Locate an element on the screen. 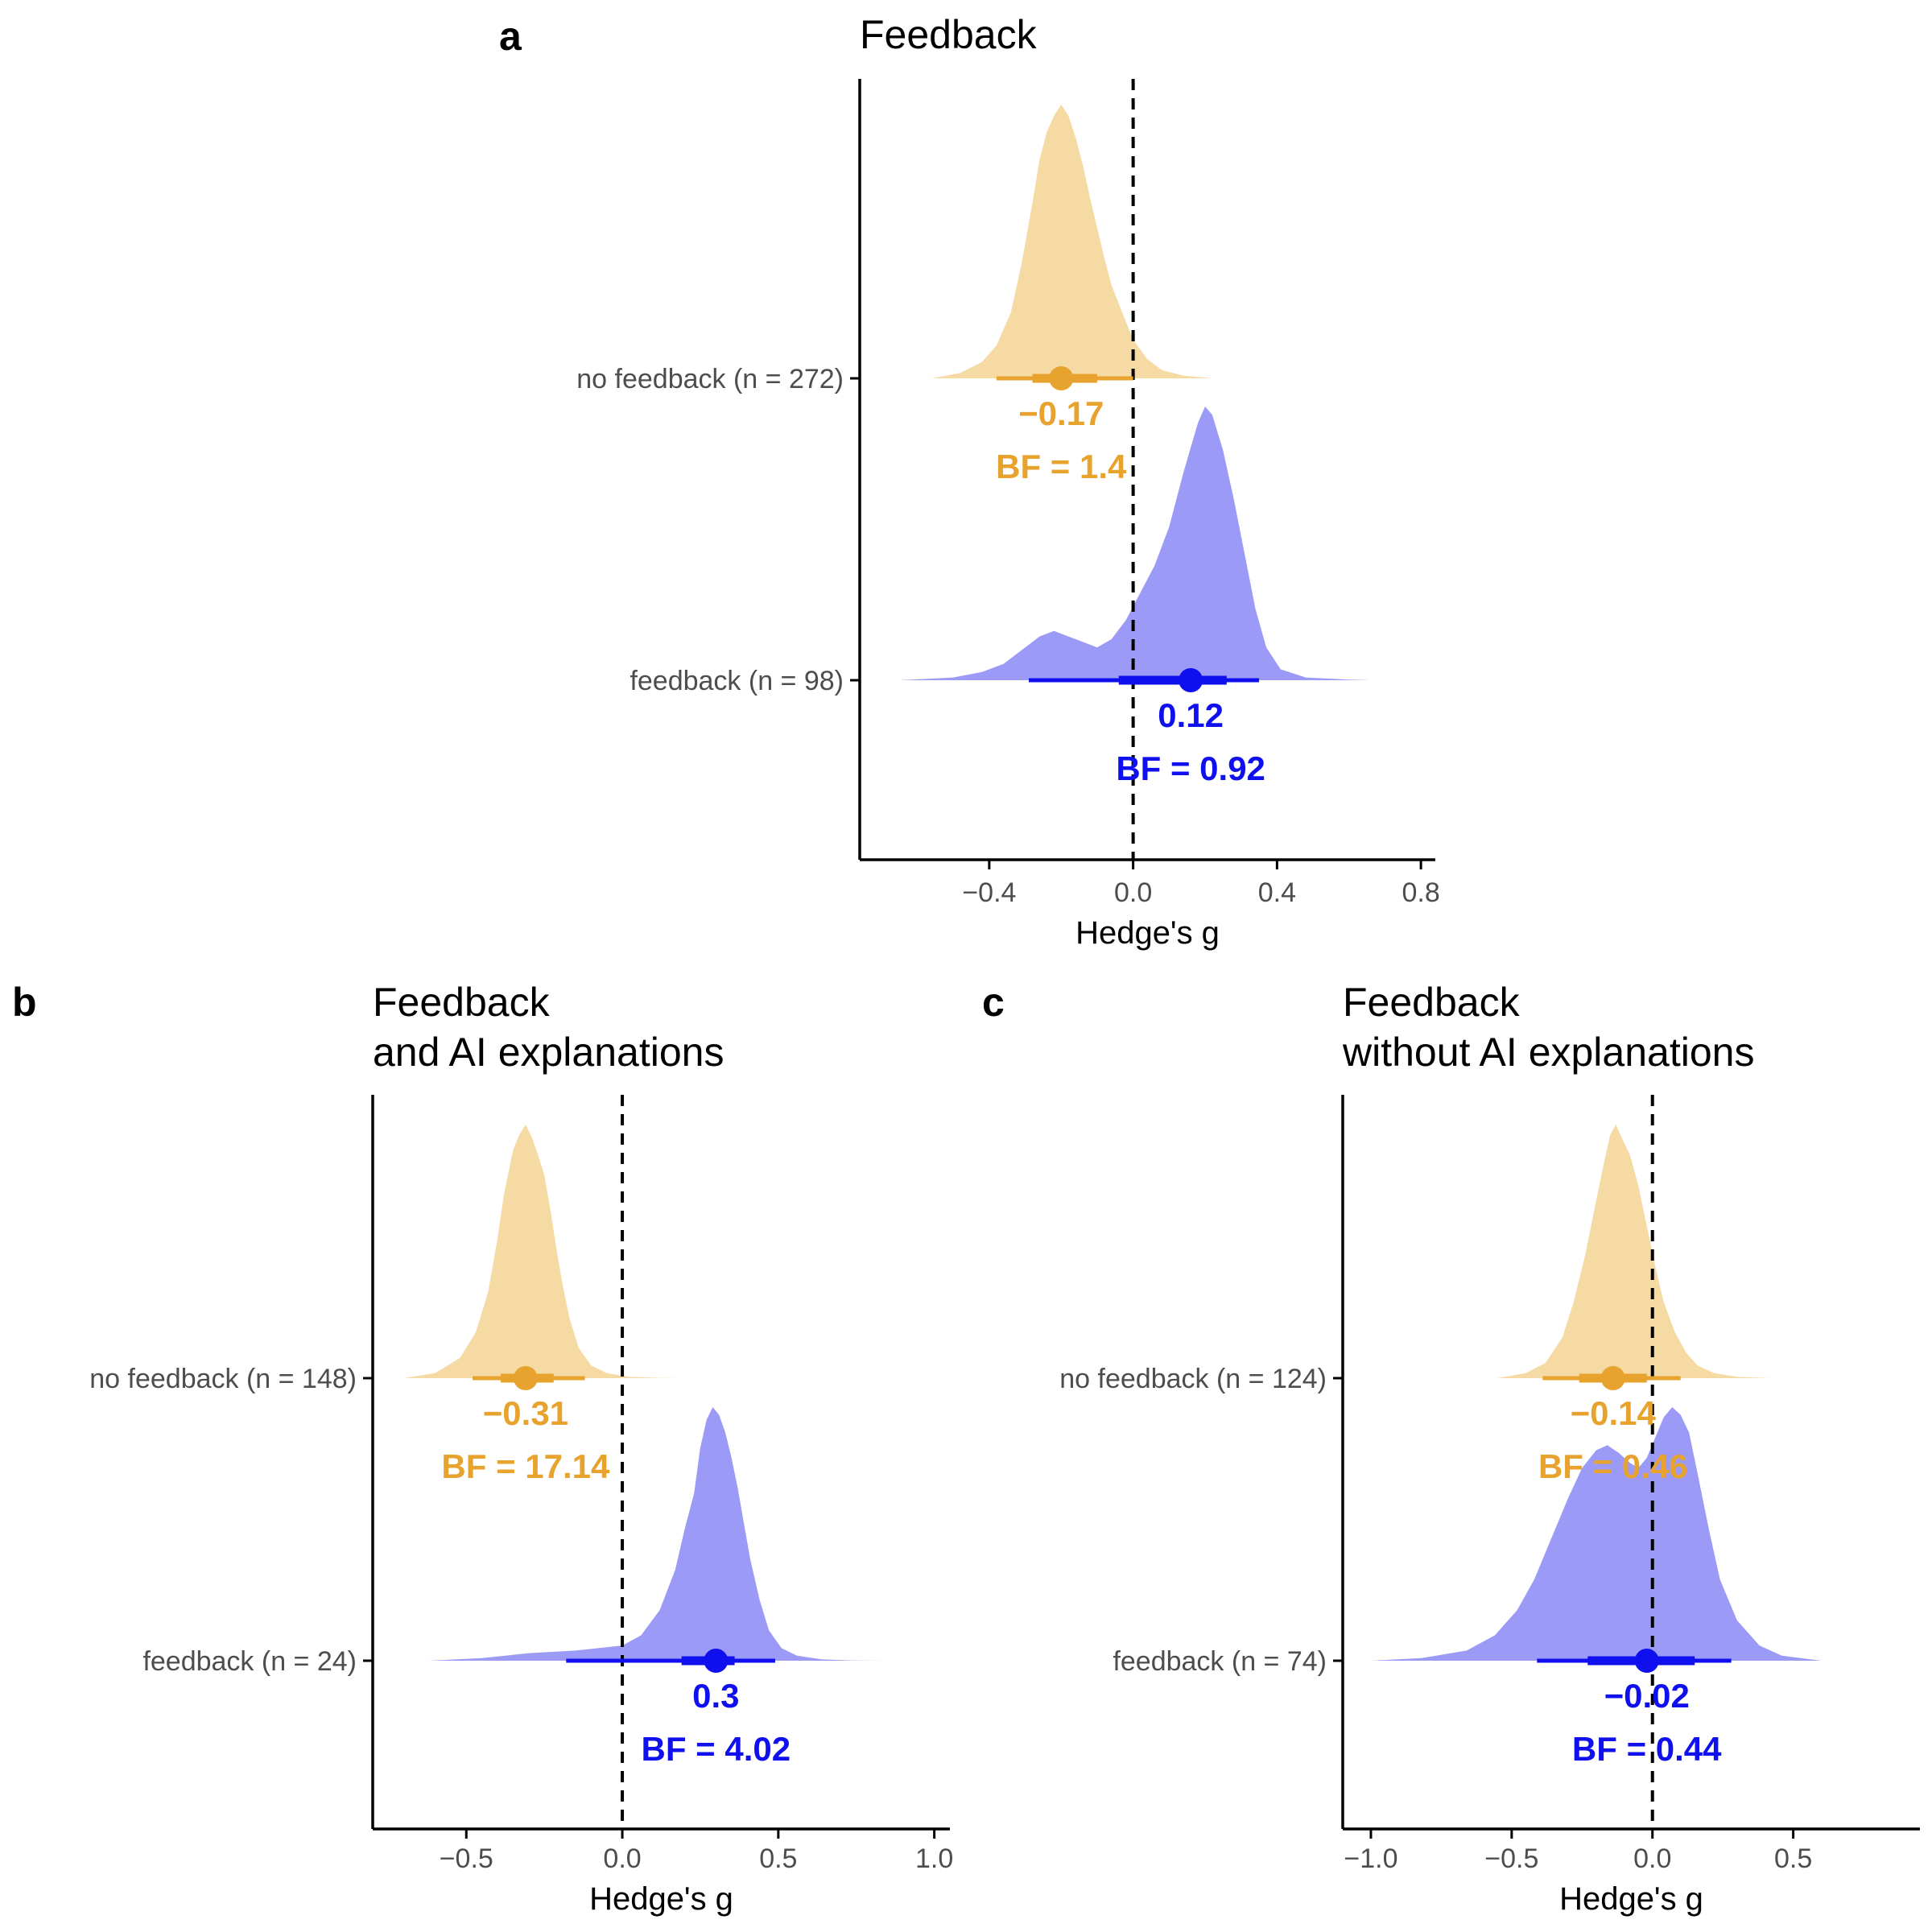 The height and width of the screenshot is (1932, 1932). y-category-label: feedback (n = 24) is located at coordinates (249, 1661).